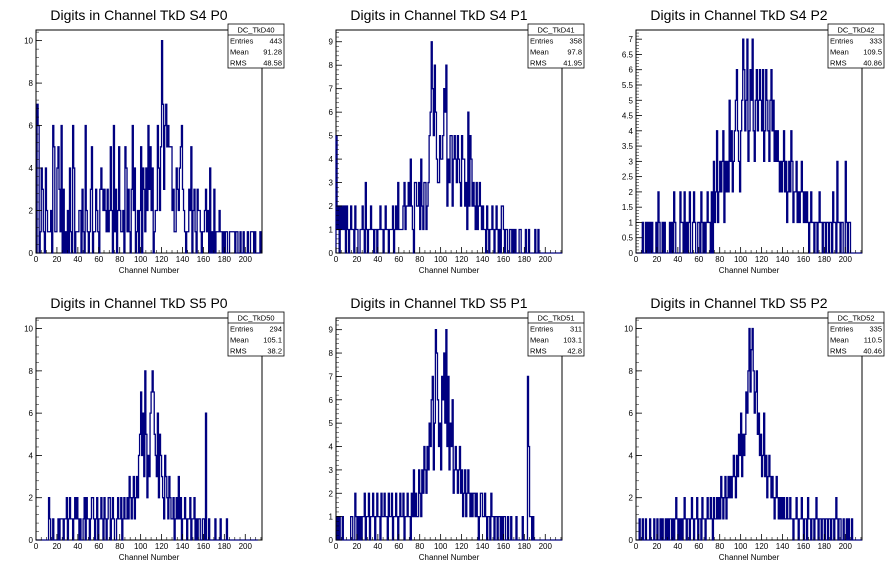 The height and width of the screenshot is (574, 896). I want to click on y-tick-label: 9, so click(331, 42).